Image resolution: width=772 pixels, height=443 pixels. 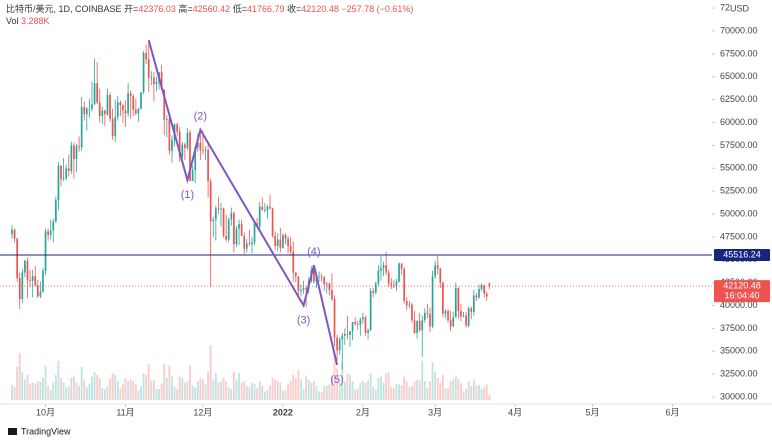 What do you see at coordinates (435, 412) in the screenshot?
I see `x-tick-label: 3月` at bounding box center [435, 412].